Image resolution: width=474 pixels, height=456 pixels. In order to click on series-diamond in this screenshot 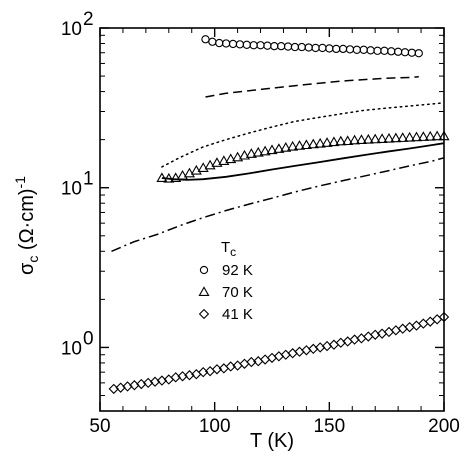, I will do `click(279, 353)`.